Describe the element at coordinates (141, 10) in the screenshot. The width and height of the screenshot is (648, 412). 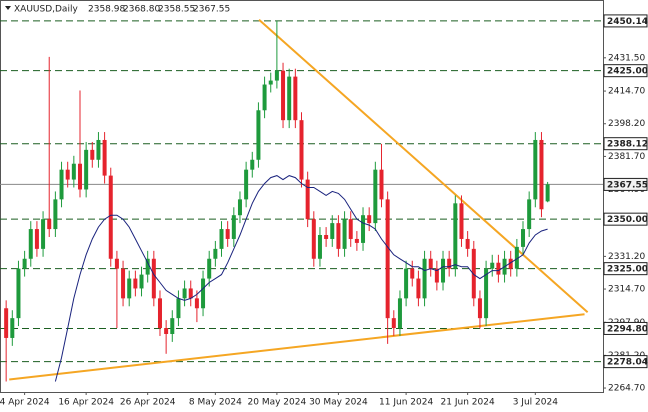
I see `header-value: 2368.80` at that location.